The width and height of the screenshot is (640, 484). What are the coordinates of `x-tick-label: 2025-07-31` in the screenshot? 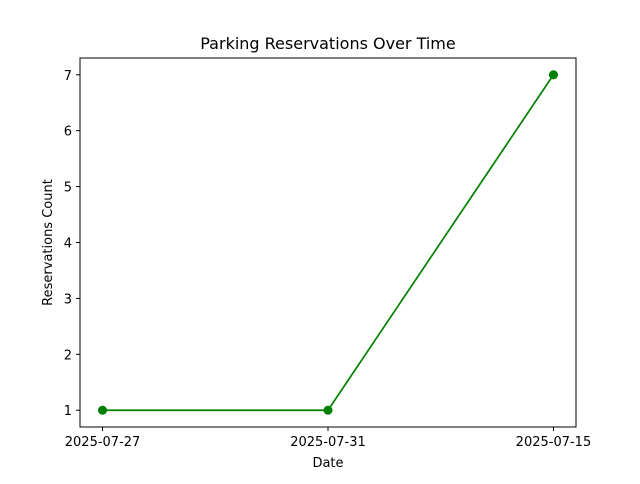 It's located at (328, 442).